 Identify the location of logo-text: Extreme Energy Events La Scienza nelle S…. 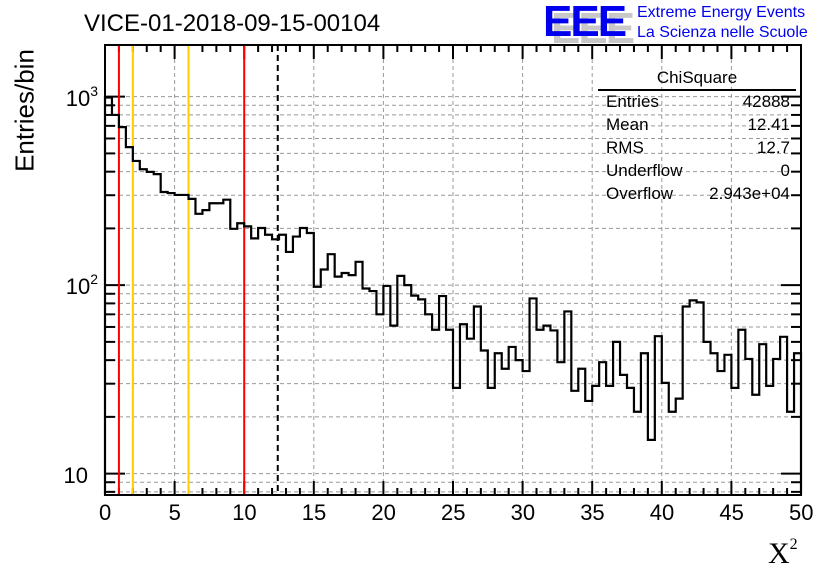
(722, 23).